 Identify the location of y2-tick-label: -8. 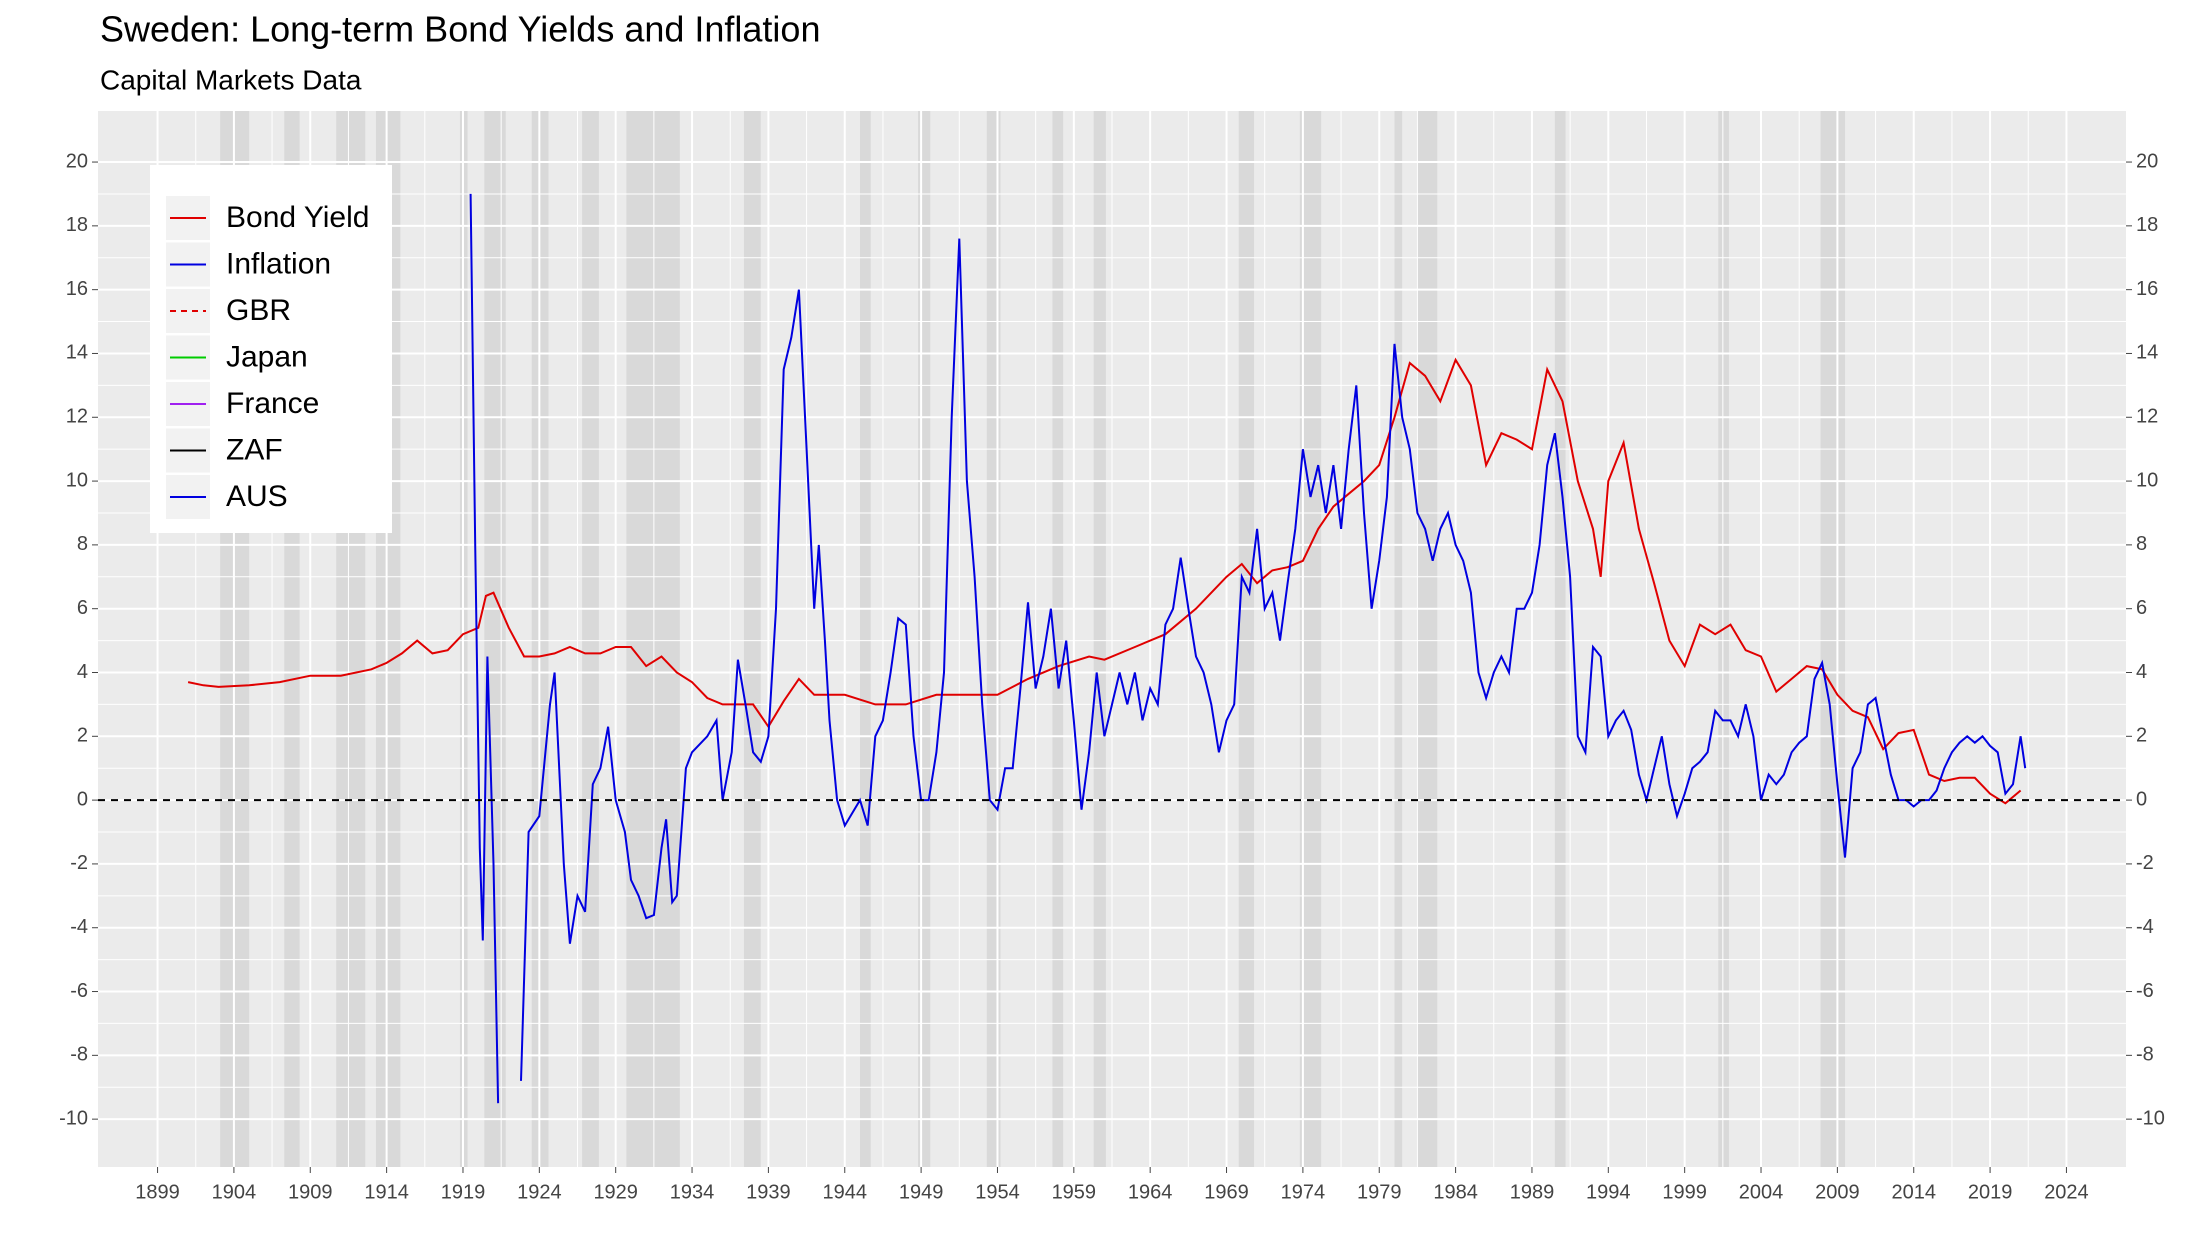
(2145, 1055).